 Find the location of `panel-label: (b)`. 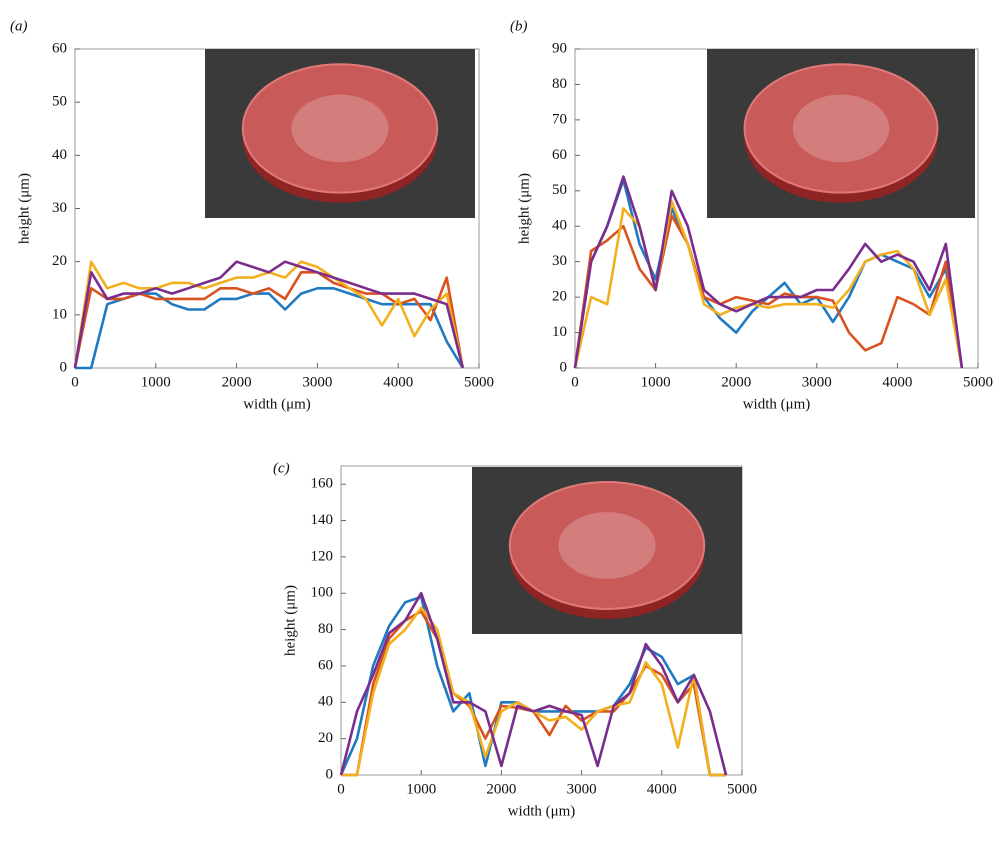

panel-label: (b) is located at coordinates (519, 26).